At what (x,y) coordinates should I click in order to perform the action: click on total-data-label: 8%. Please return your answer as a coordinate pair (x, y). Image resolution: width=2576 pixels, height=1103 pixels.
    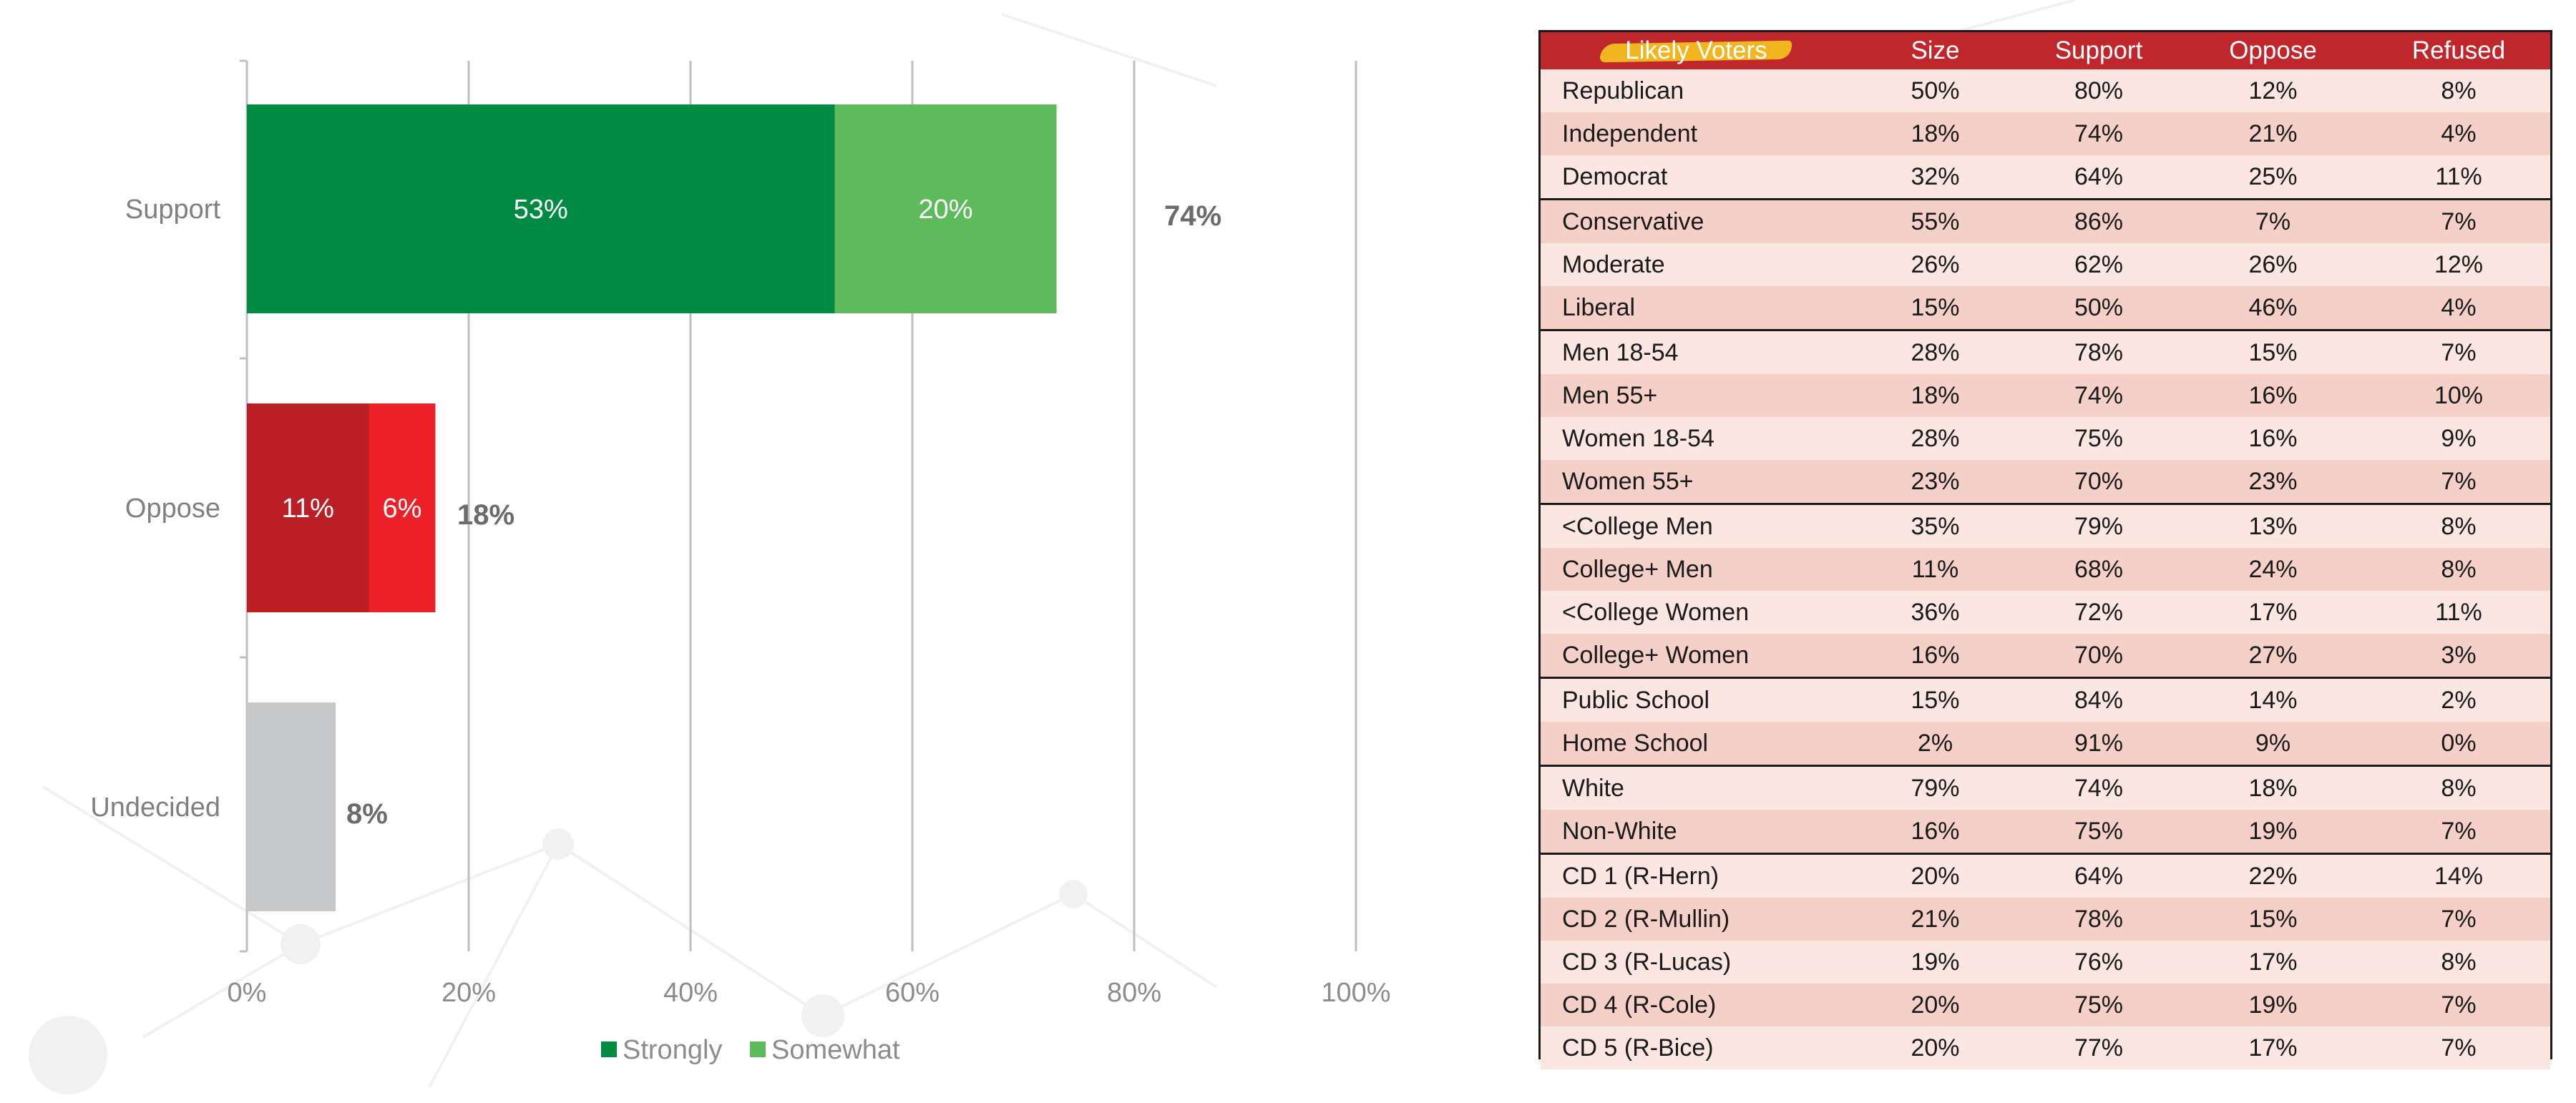
    Looking at the image, I should click on (367, 814).